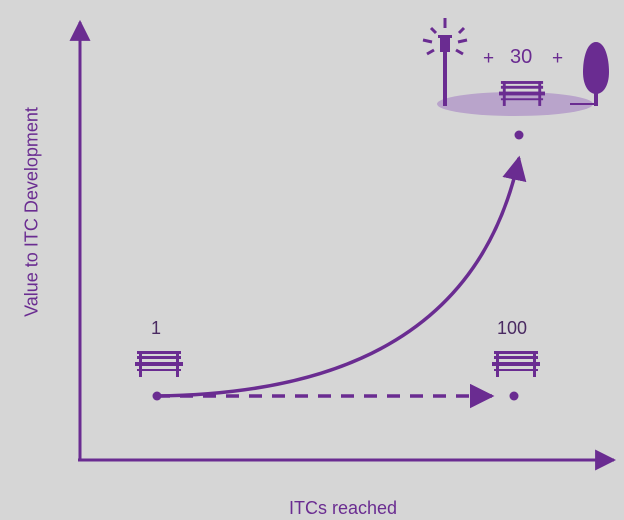  What do you see at coordinates (514, 396) in the screenshot?
I see `end-dot` at bounding box center [514, 396].